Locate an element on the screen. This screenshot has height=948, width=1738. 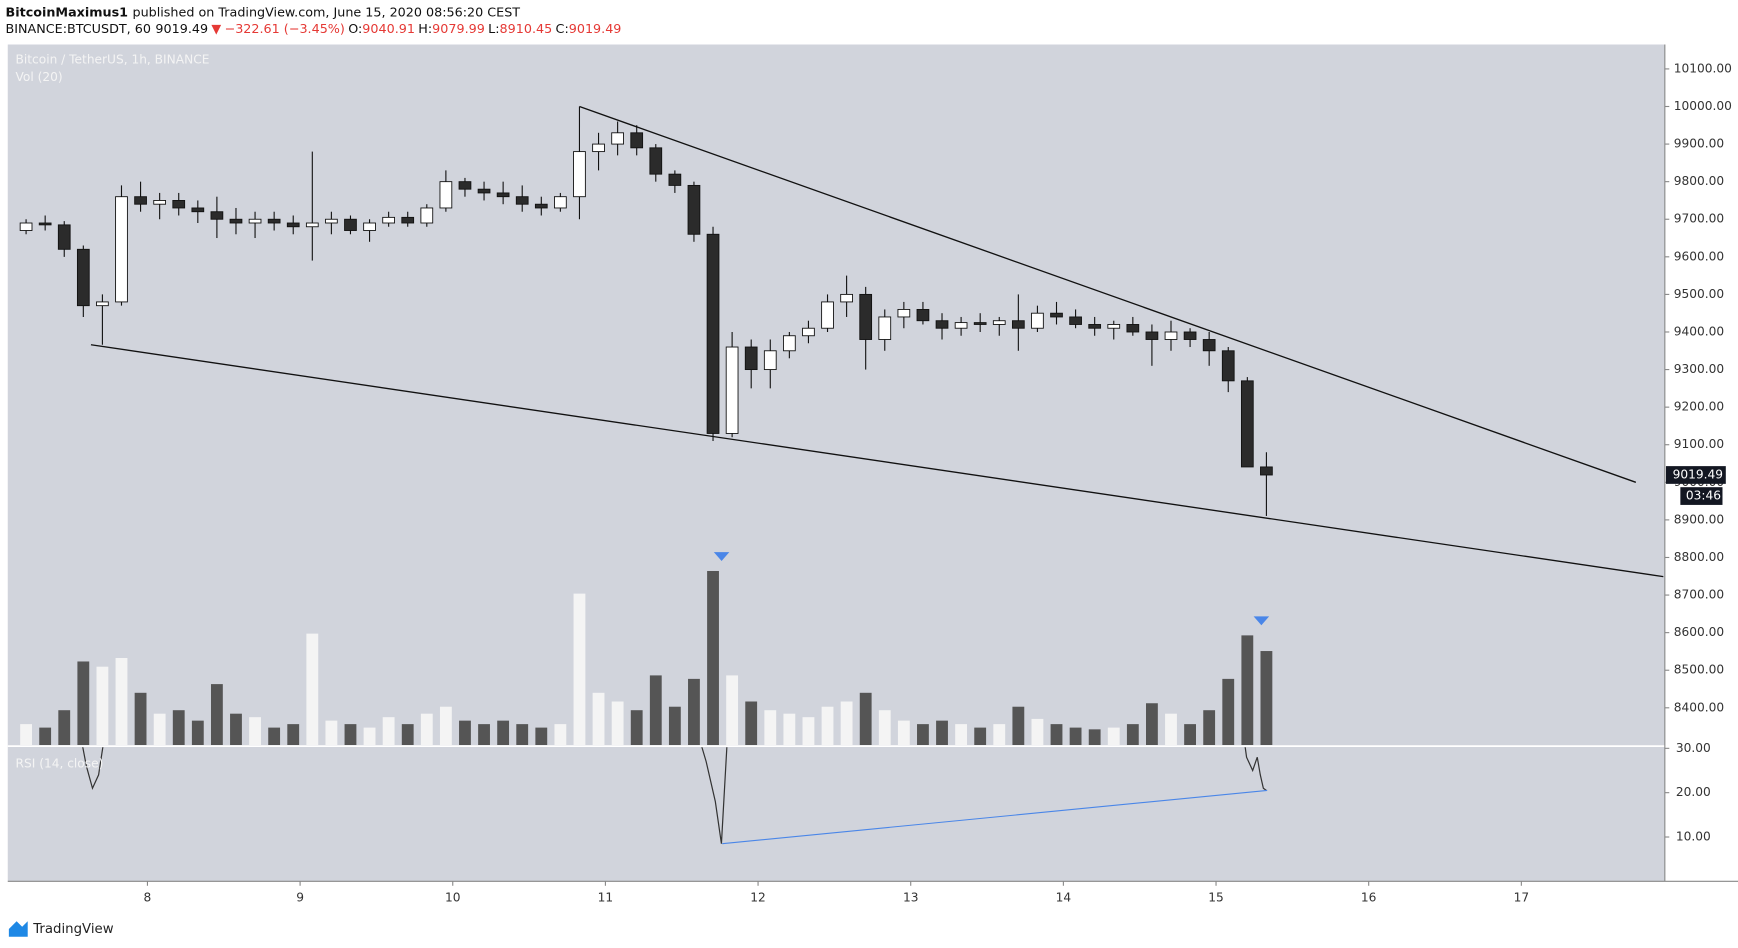
volume-layer is located at coordinates (646, 658).